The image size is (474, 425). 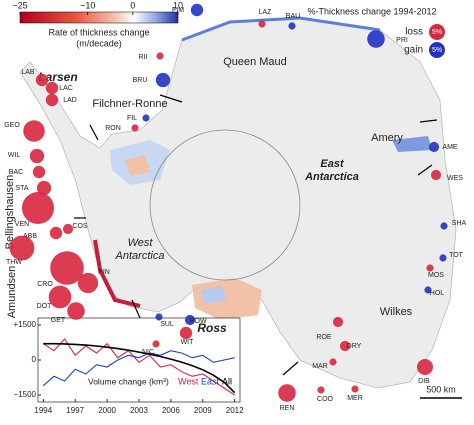 What do you see at coordinates (320, 366) in the screenshot?
I see `shelf-label: MAR` at bounding box center [320, 366].